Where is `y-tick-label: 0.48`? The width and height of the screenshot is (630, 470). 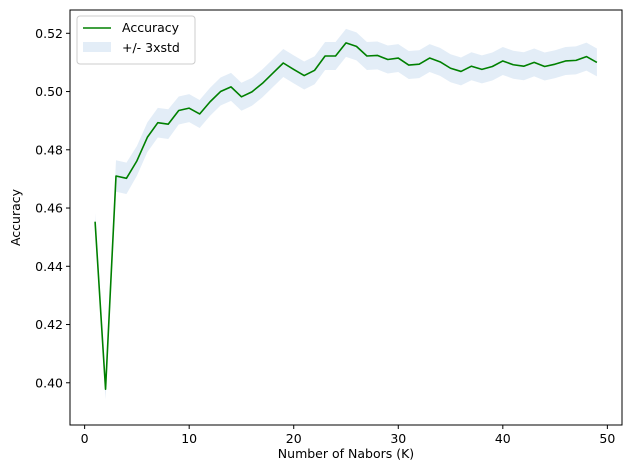 y-tick-label: 0.48 is located at coordinates (49, 149).